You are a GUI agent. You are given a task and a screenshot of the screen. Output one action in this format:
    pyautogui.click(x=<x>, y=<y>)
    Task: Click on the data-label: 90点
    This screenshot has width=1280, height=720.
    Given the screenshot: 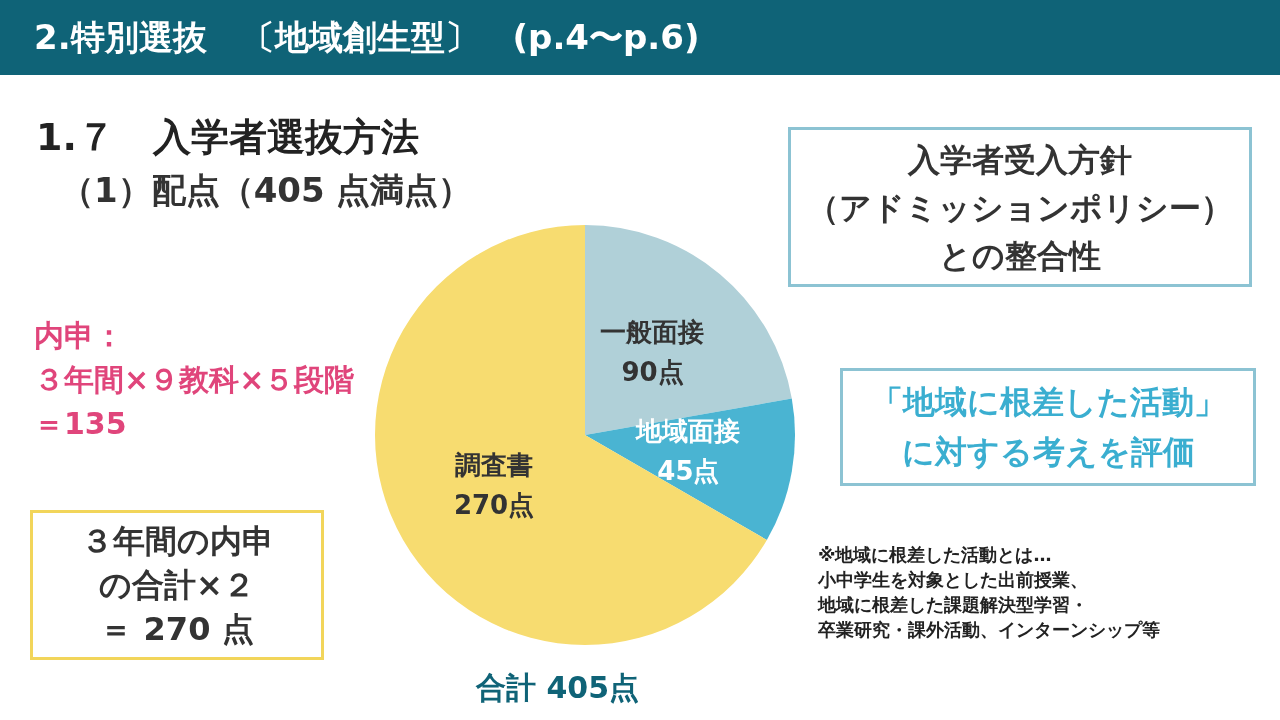 What is the action you would take?
    pyautogui.click(x=652, y=372)
    